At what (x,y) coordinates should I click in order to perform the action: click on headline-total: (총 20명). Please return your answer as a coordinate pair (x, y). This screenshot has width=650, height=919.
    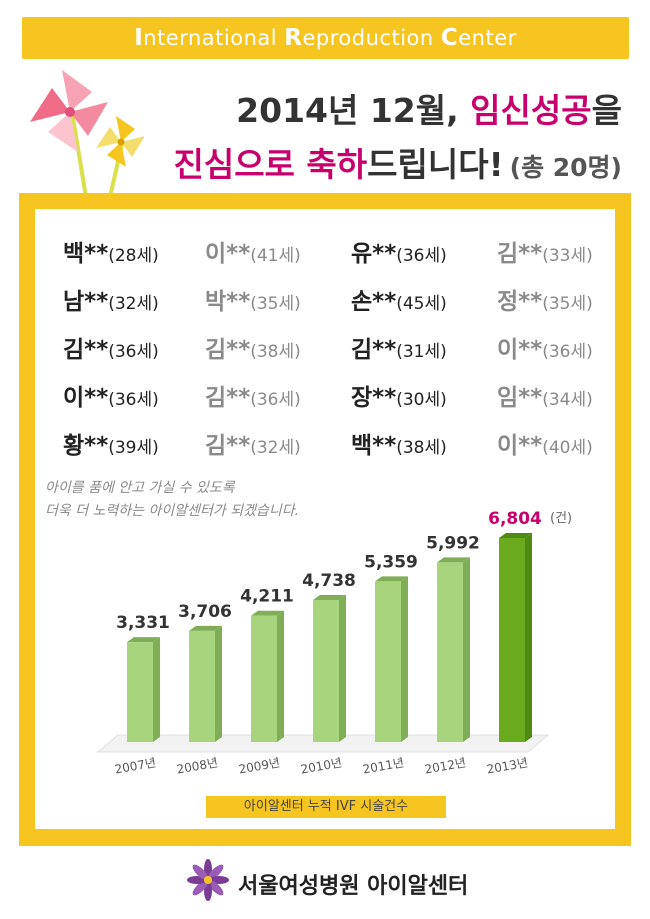
    Looking at the image, I should click on (565, 167).